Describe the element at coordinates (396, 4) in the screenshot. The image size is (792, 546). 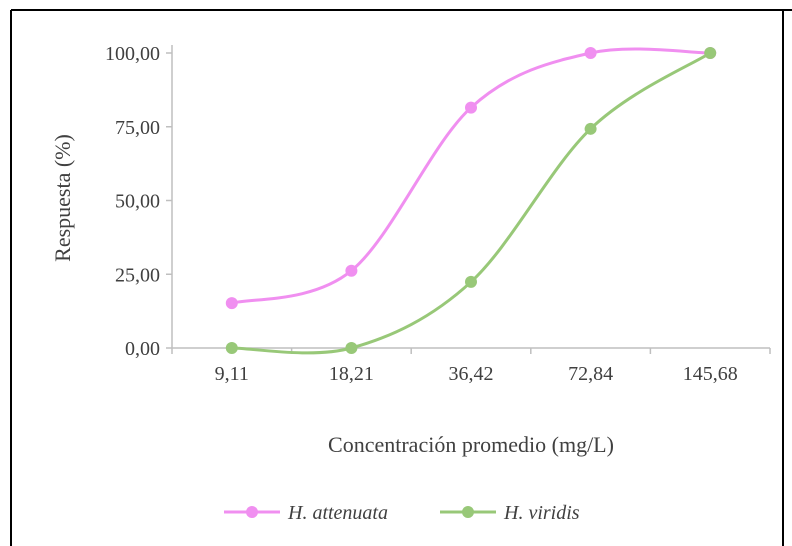
I see `title-band` at that location.